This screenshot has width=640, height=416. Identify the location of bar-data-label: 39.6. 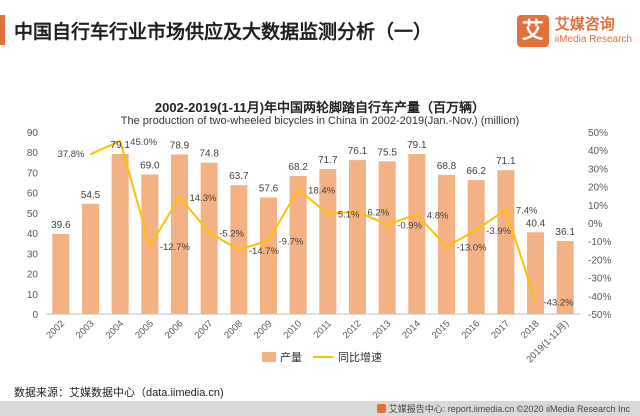
(61, 225).